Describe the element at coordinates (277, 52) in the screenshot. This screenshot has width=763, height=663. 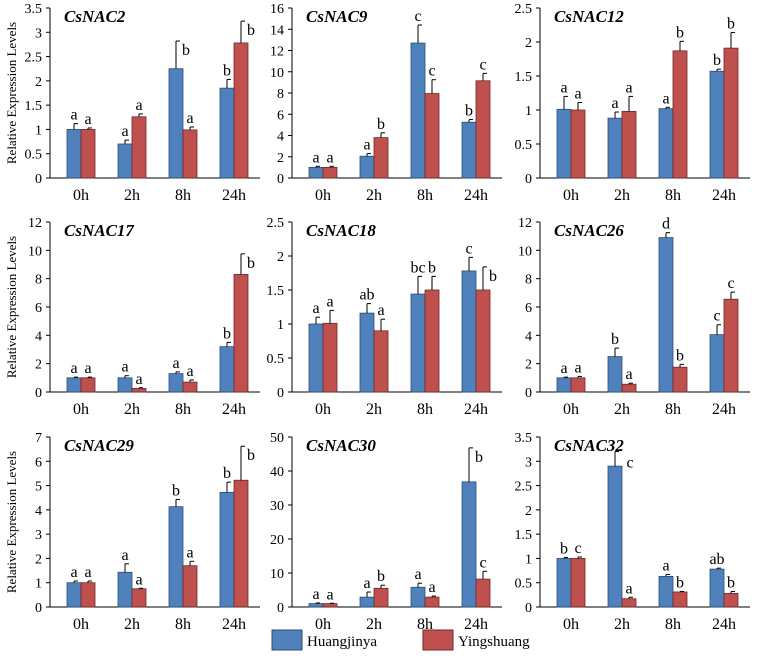
I see `y-tick-label: 12` at that location.